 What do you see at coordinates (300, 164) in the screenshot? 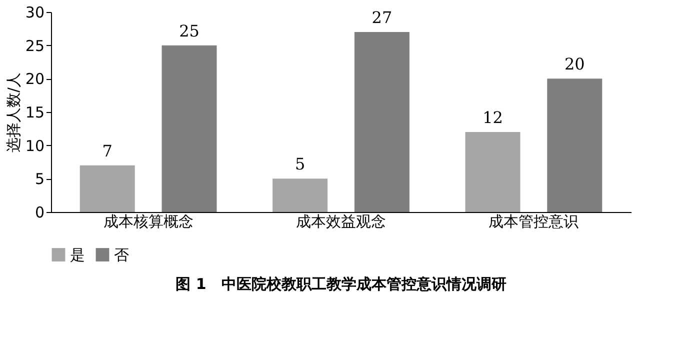
I see `data-label: 5` at bounding box center [300, 164].